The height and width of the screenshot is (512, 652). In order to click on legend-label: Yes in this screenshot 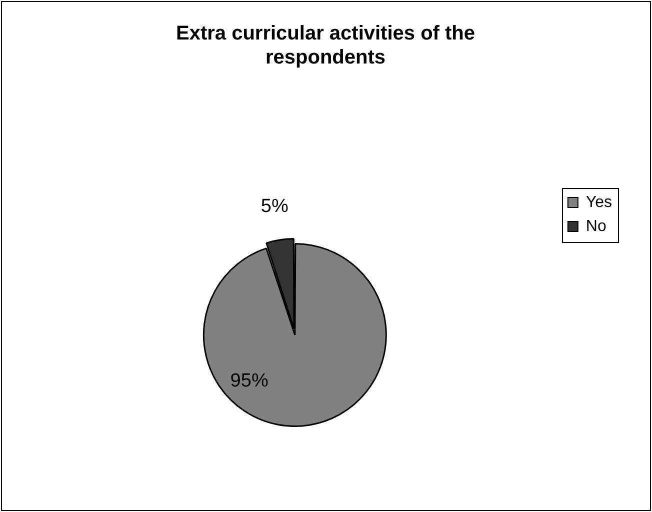, I will do `click(599, 202)`.